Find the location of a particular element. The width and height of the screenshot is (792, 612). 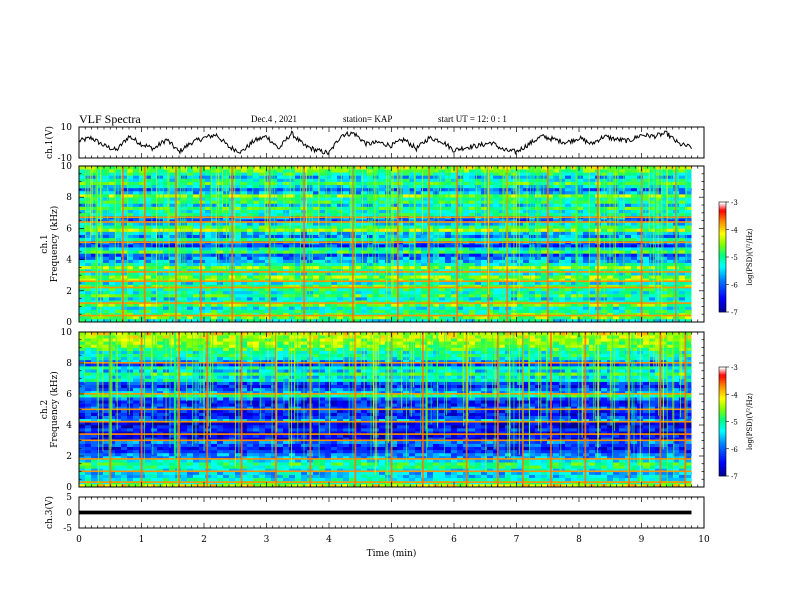

ch1-colorbar-label: log(PSD)(V²/Hz) is located at coordinates (750, 256).